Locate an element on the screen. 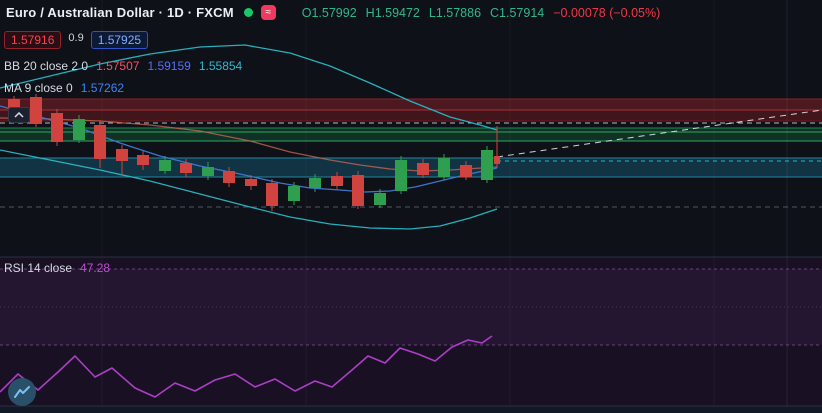  open-value: O1.57992 is located at coordinates (329, 12).